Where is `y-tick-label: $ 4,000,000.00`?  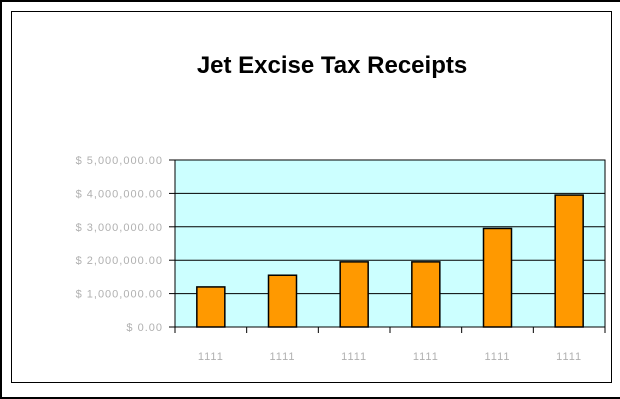 y-tick-label: $ 4,000,000.00 is located at coordinates (119, 194).